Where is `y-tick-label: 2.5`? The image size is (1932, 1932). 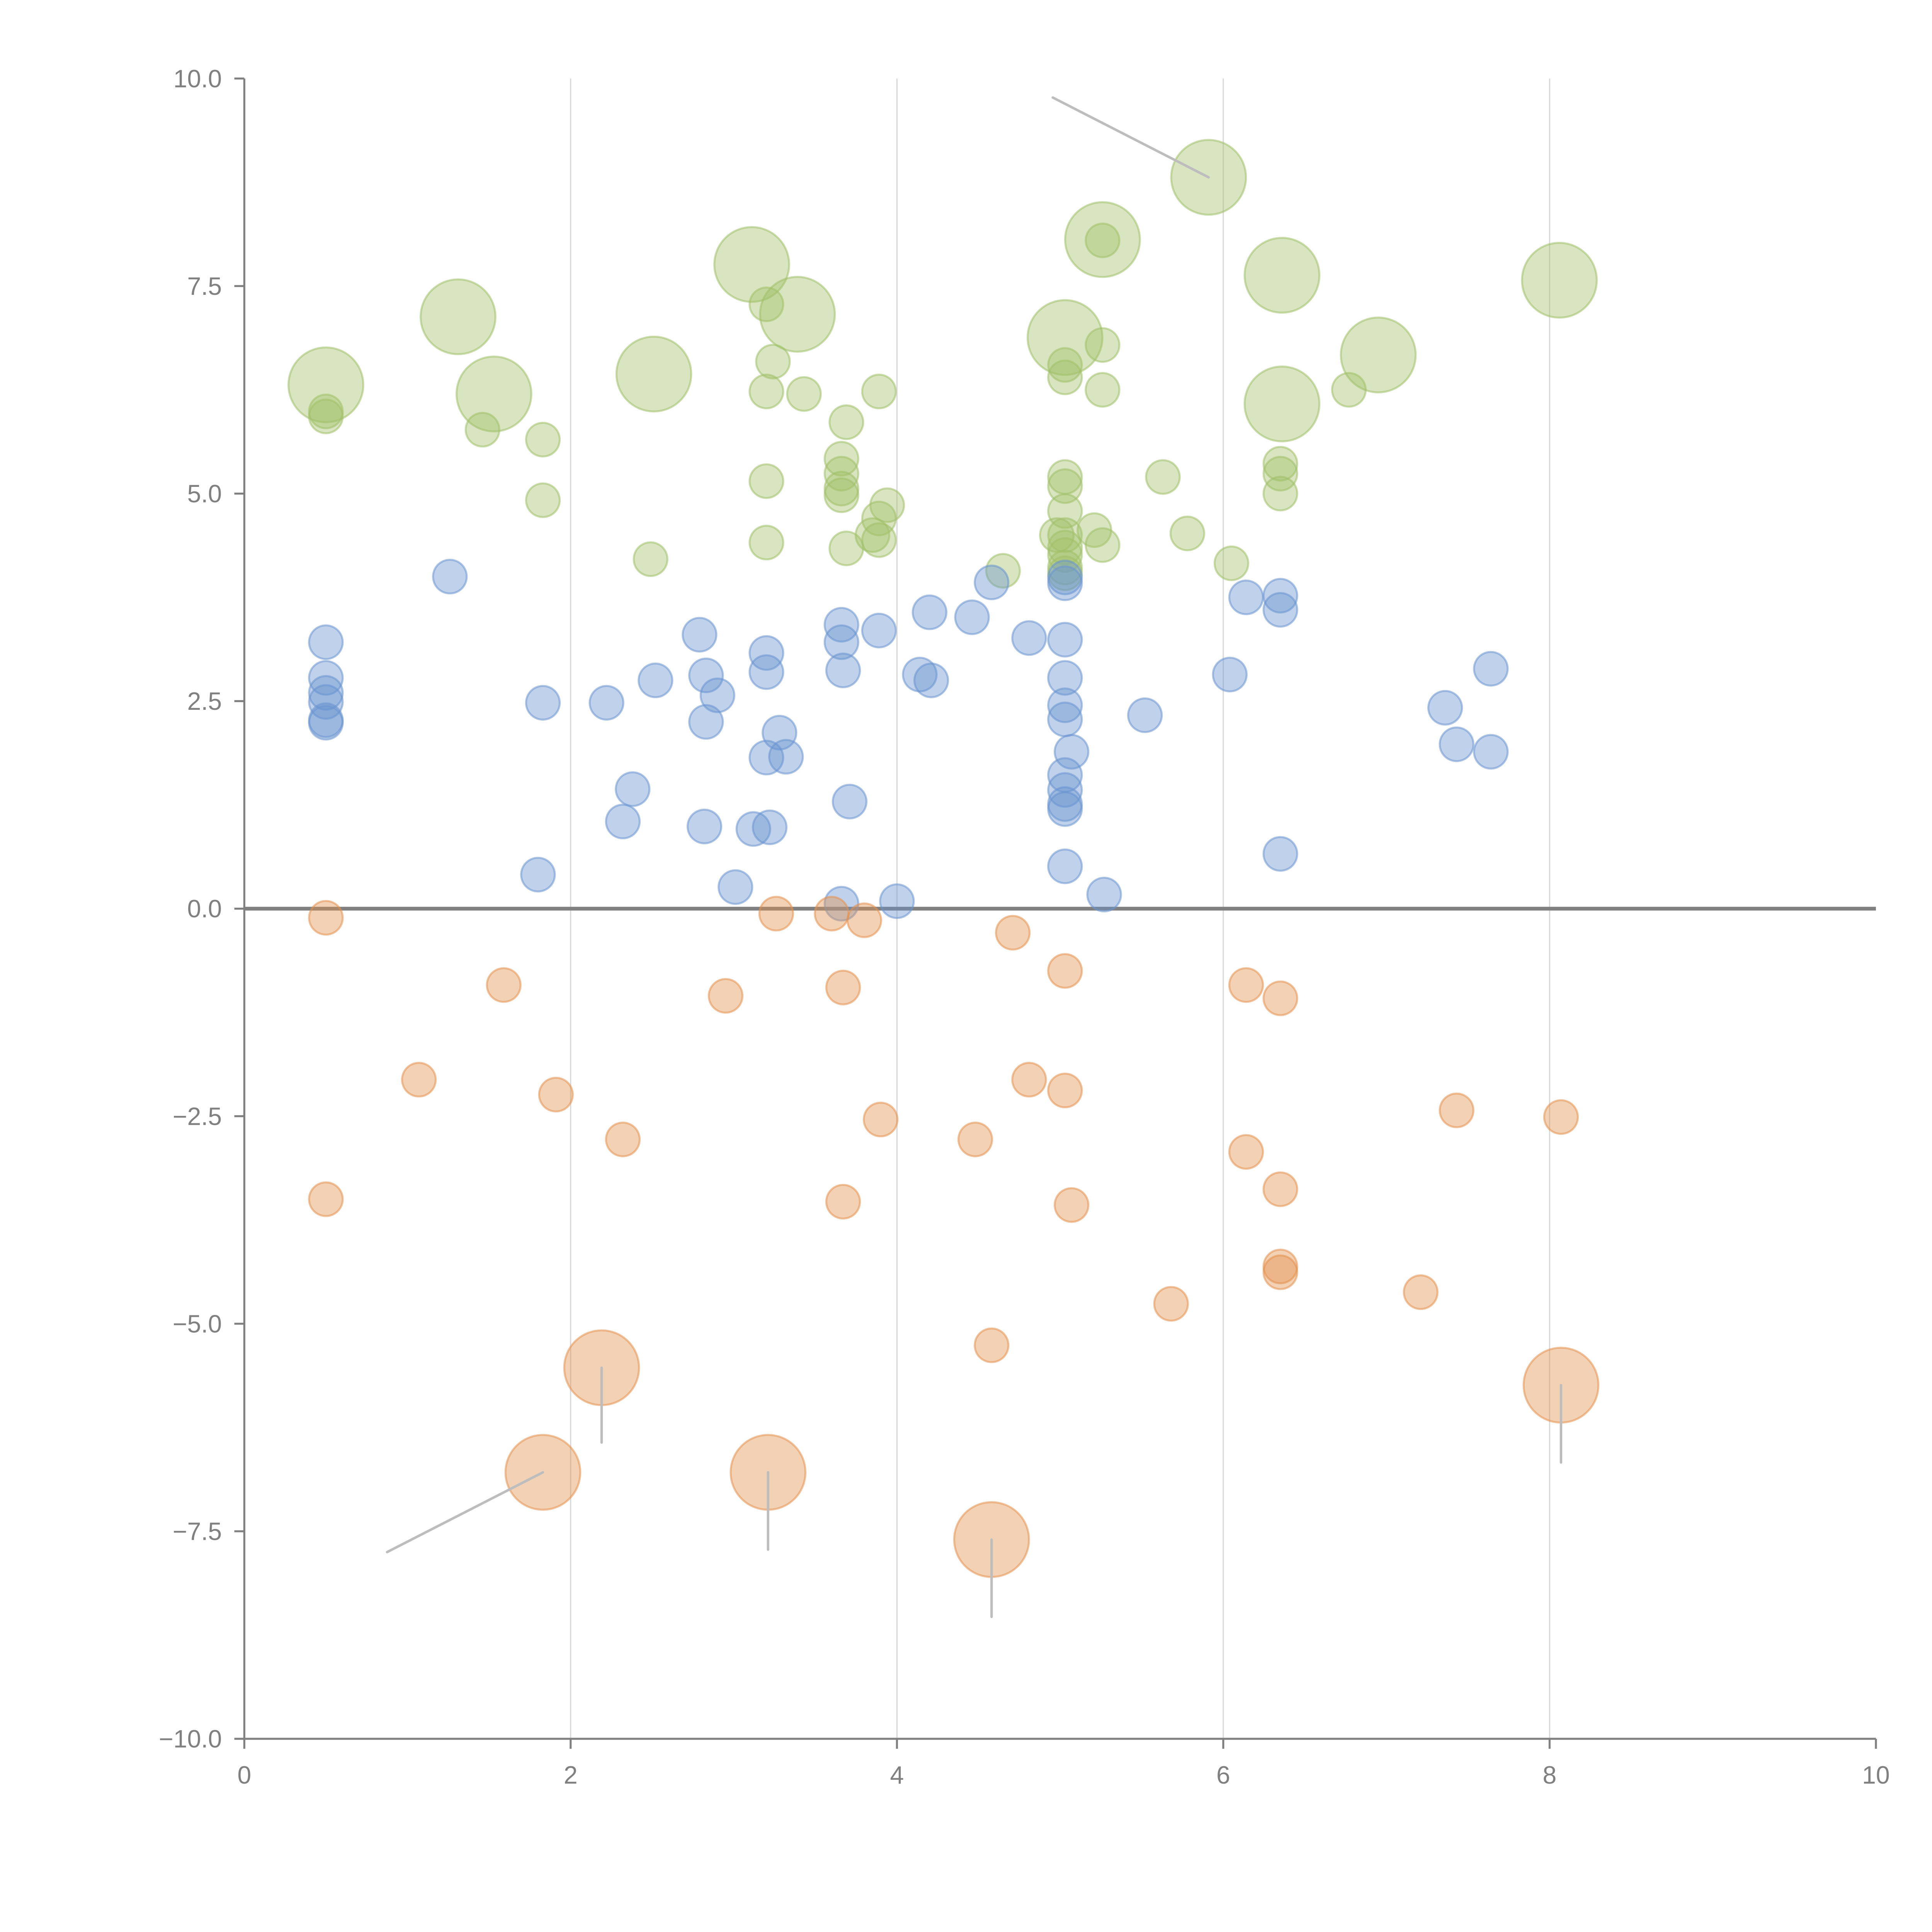
y-tick-label: 2.5 is located at coordinates (205, 701).